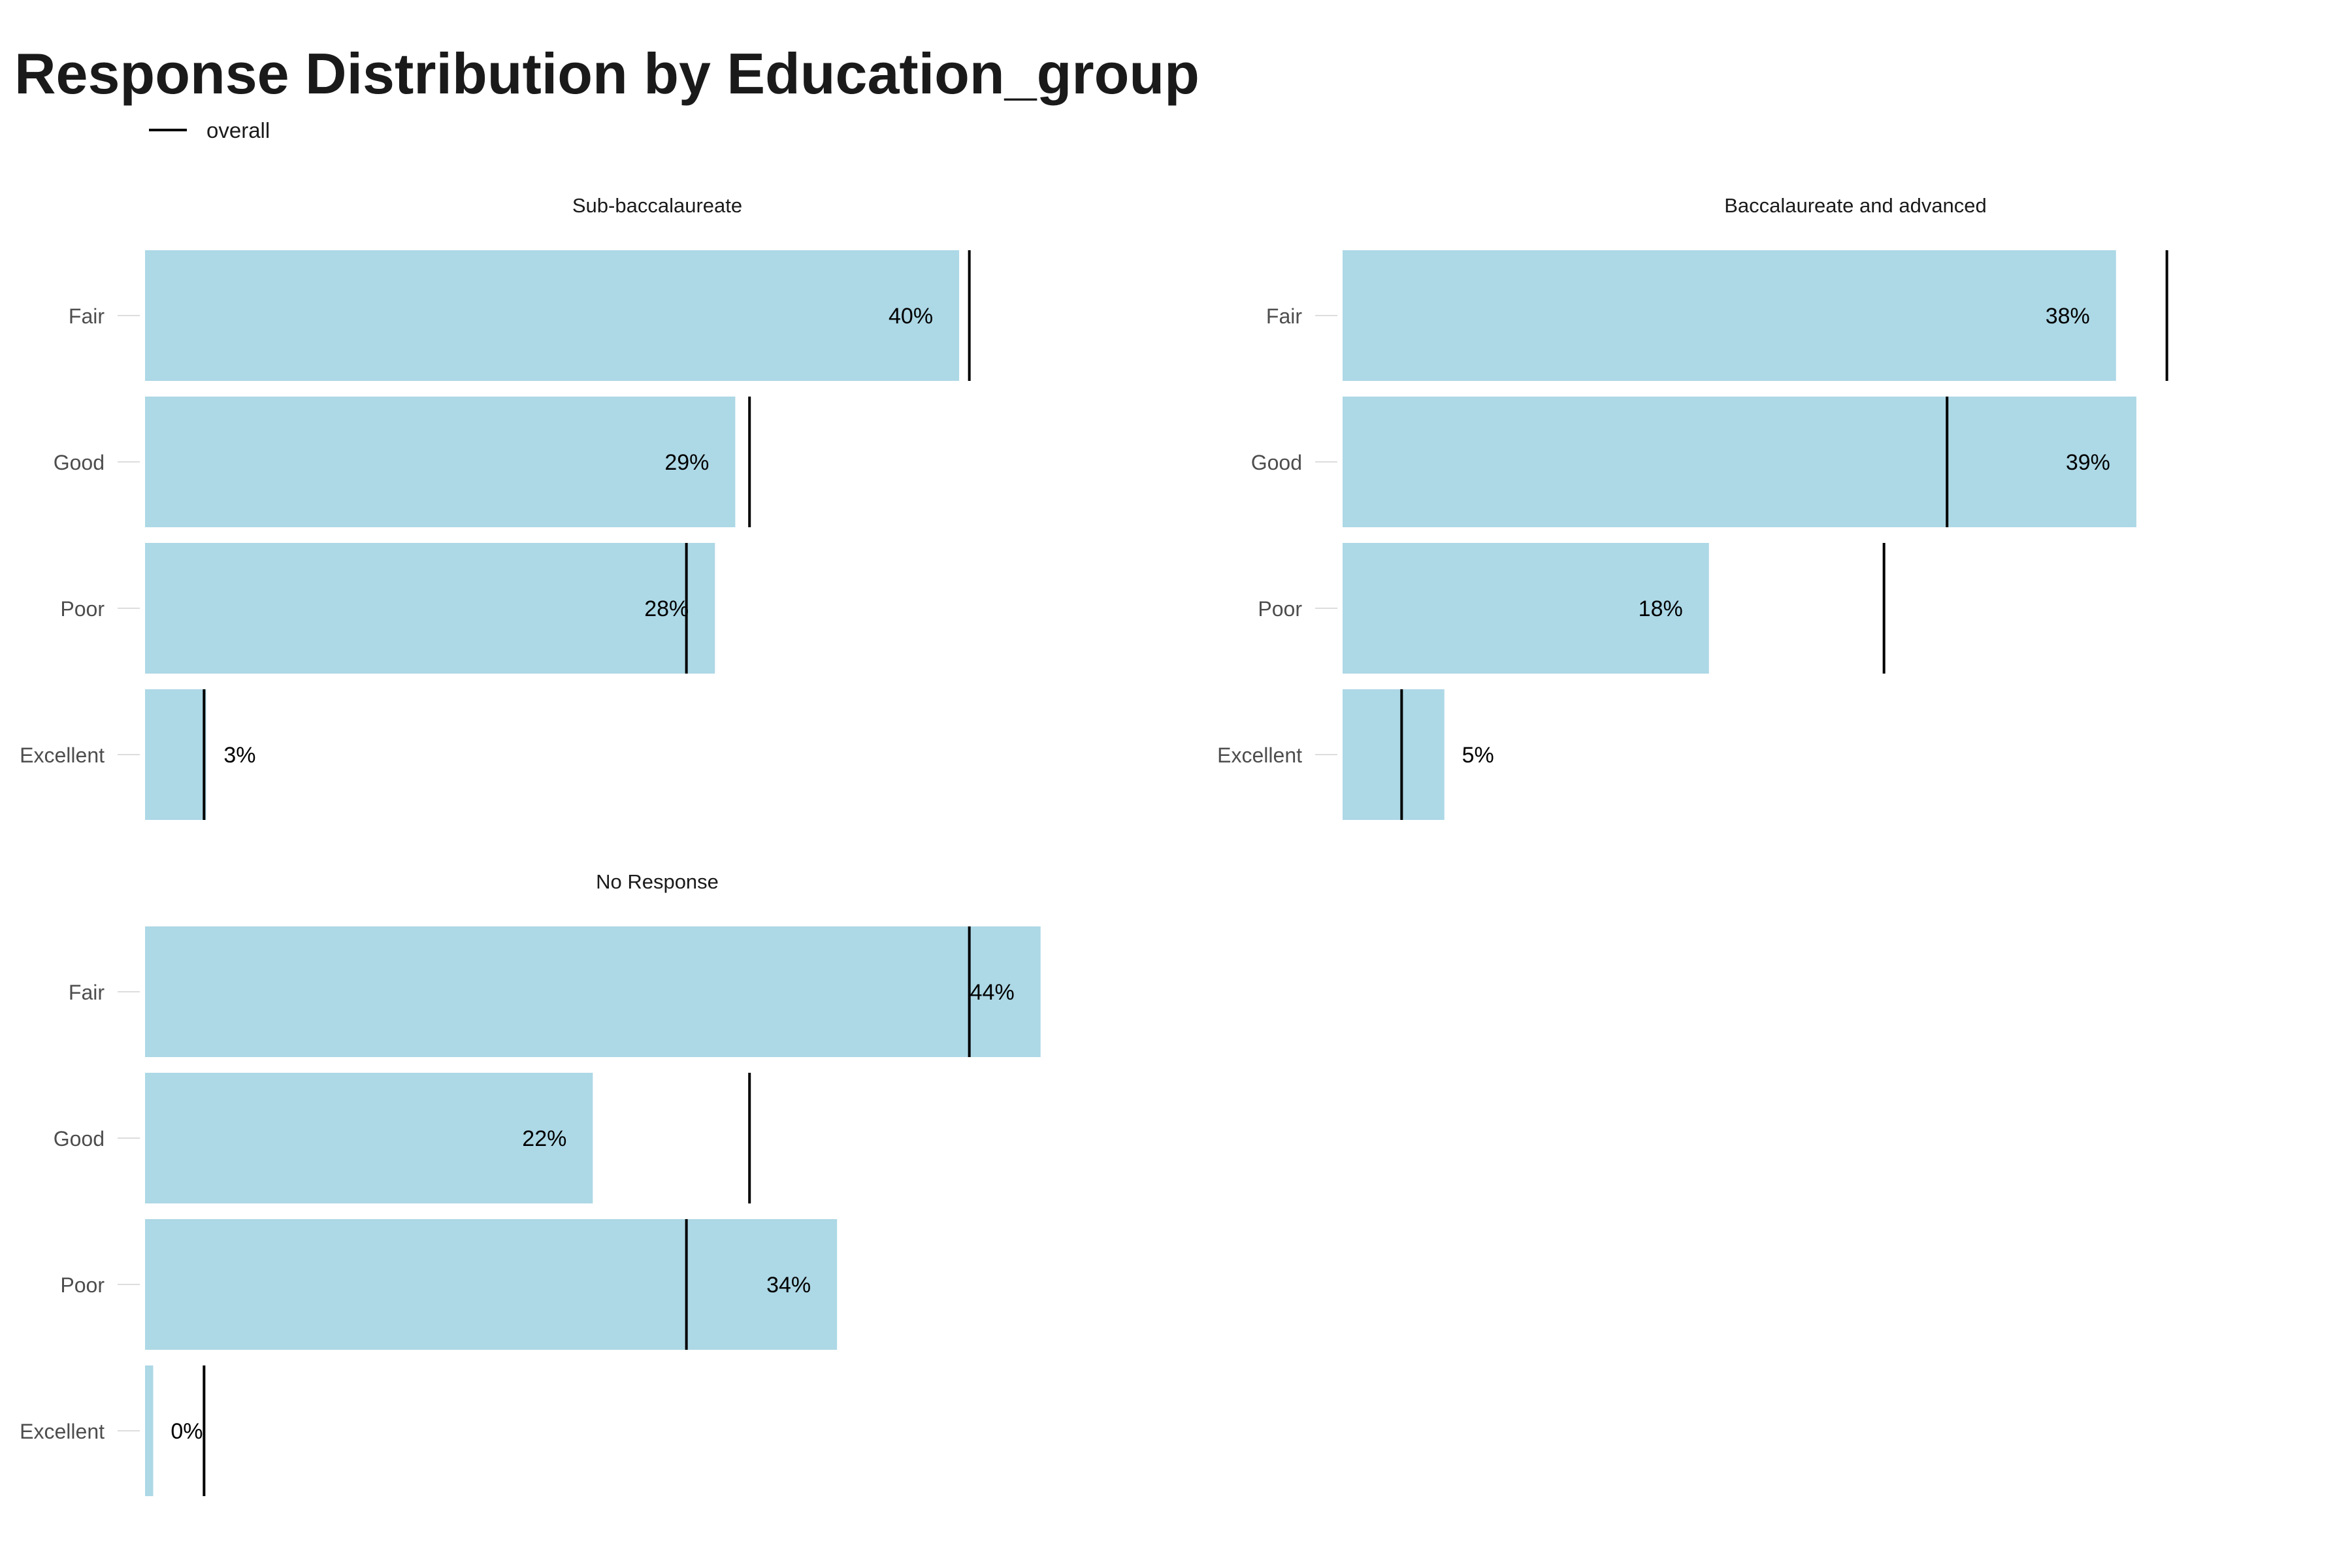  I want to click on bar-data-label: 29%, so click(686, 462).